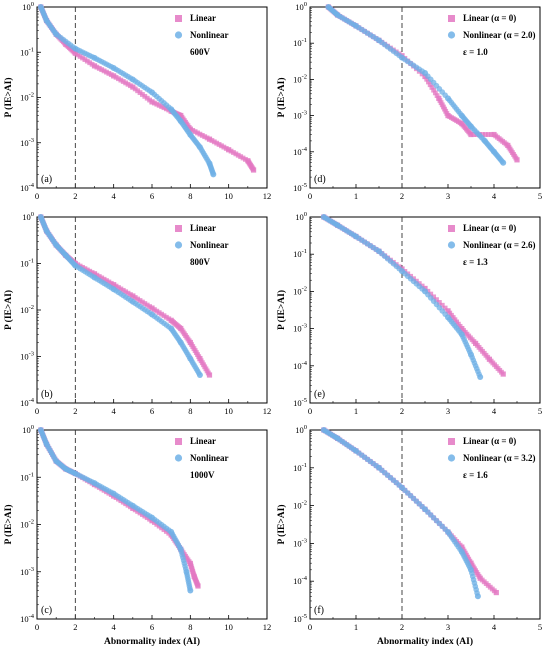  Describe the element at coordinates (200, 52) in the screenshot. I see `legend-condition: 600V` at that location.